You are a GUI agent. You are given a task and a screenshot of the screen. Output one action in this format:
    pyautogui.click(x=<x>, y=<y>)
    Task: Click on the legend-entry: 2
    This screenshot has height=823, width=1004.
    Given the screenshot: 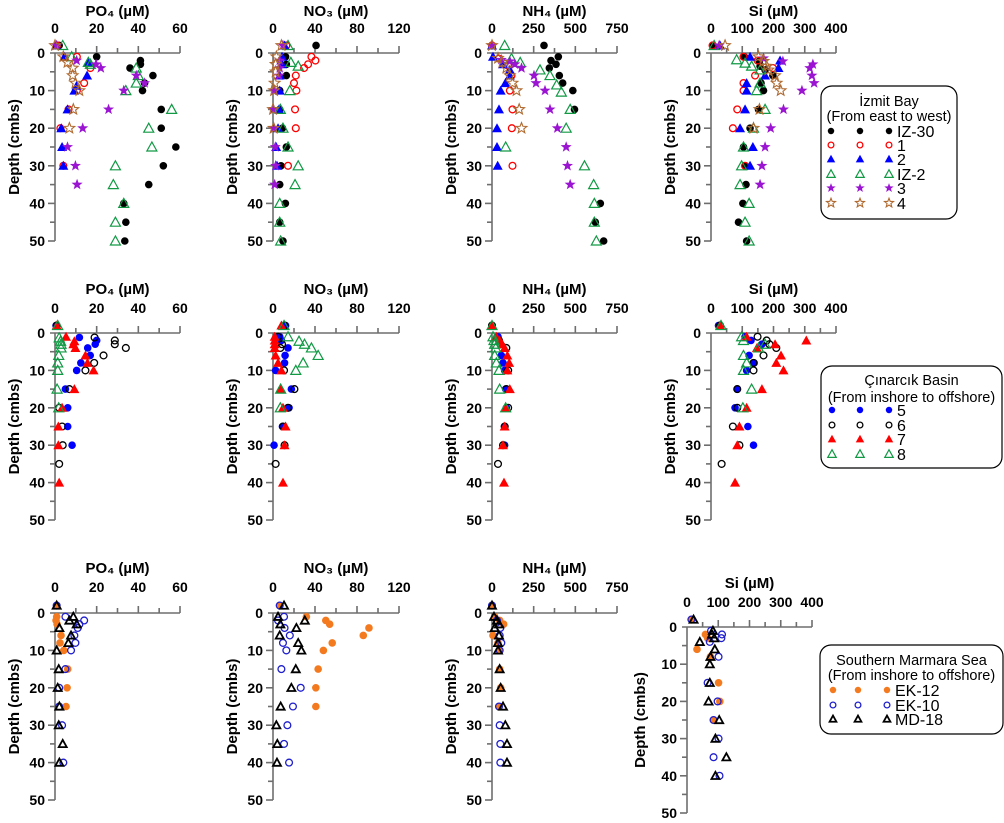 What is the action you would take?
    pyautogui.click(x=866, y=160)
    